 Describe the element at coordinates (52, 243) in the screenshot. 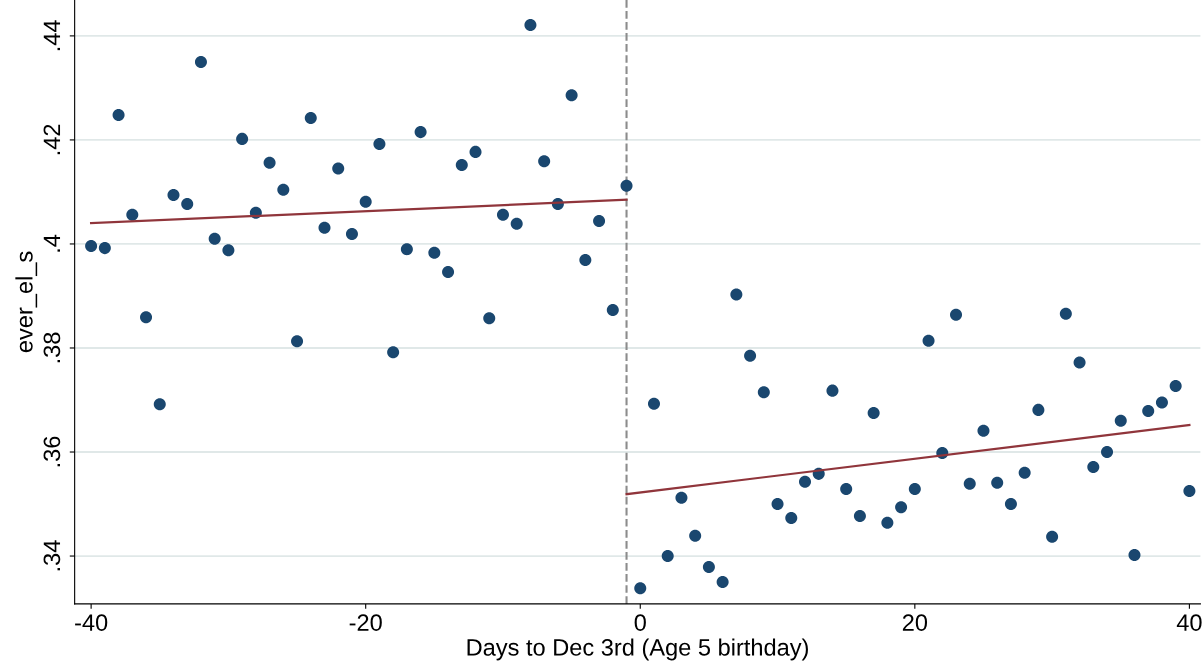

I see `y-tick-label: .4` at that location.